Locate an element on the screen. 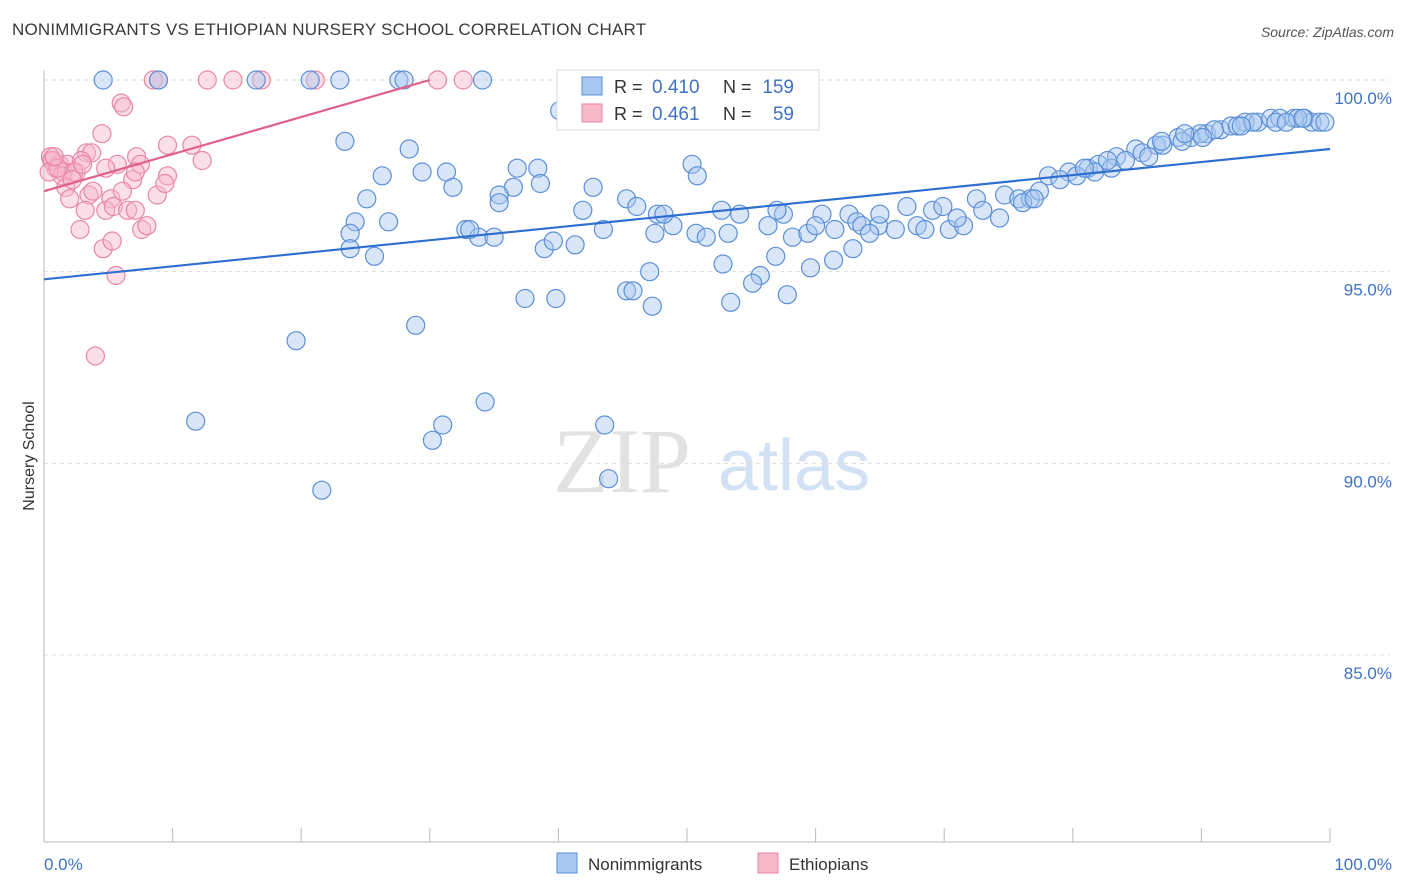  y-tick-labels: 85.0% 90.0% 95.0% 100.0% is located at coordinates (1363, 386).